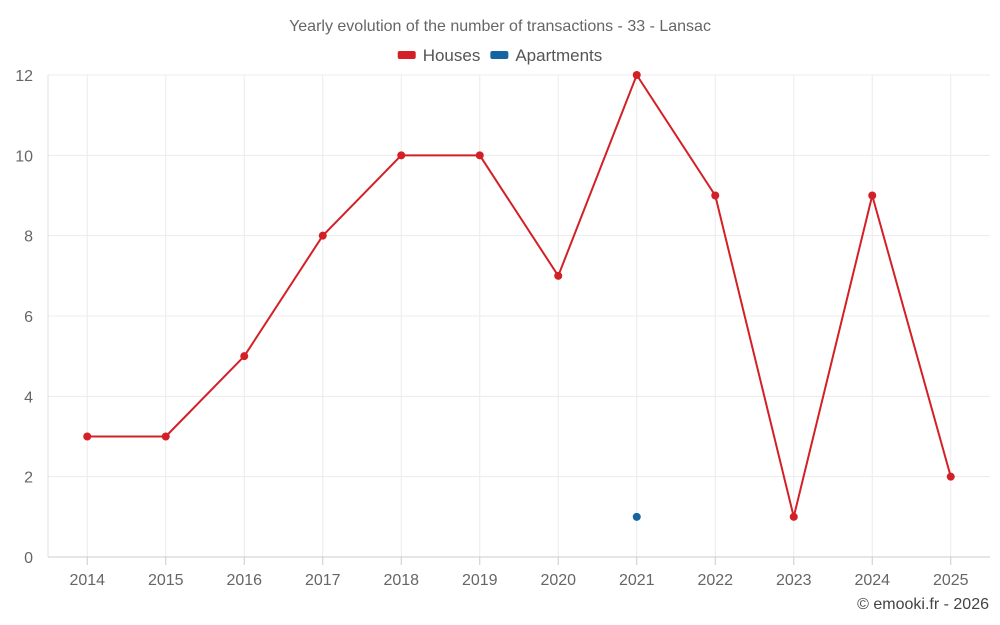 This screenshot has height=625, width=1000. I want to click on y-tick-label: 4, so click(28, 397).